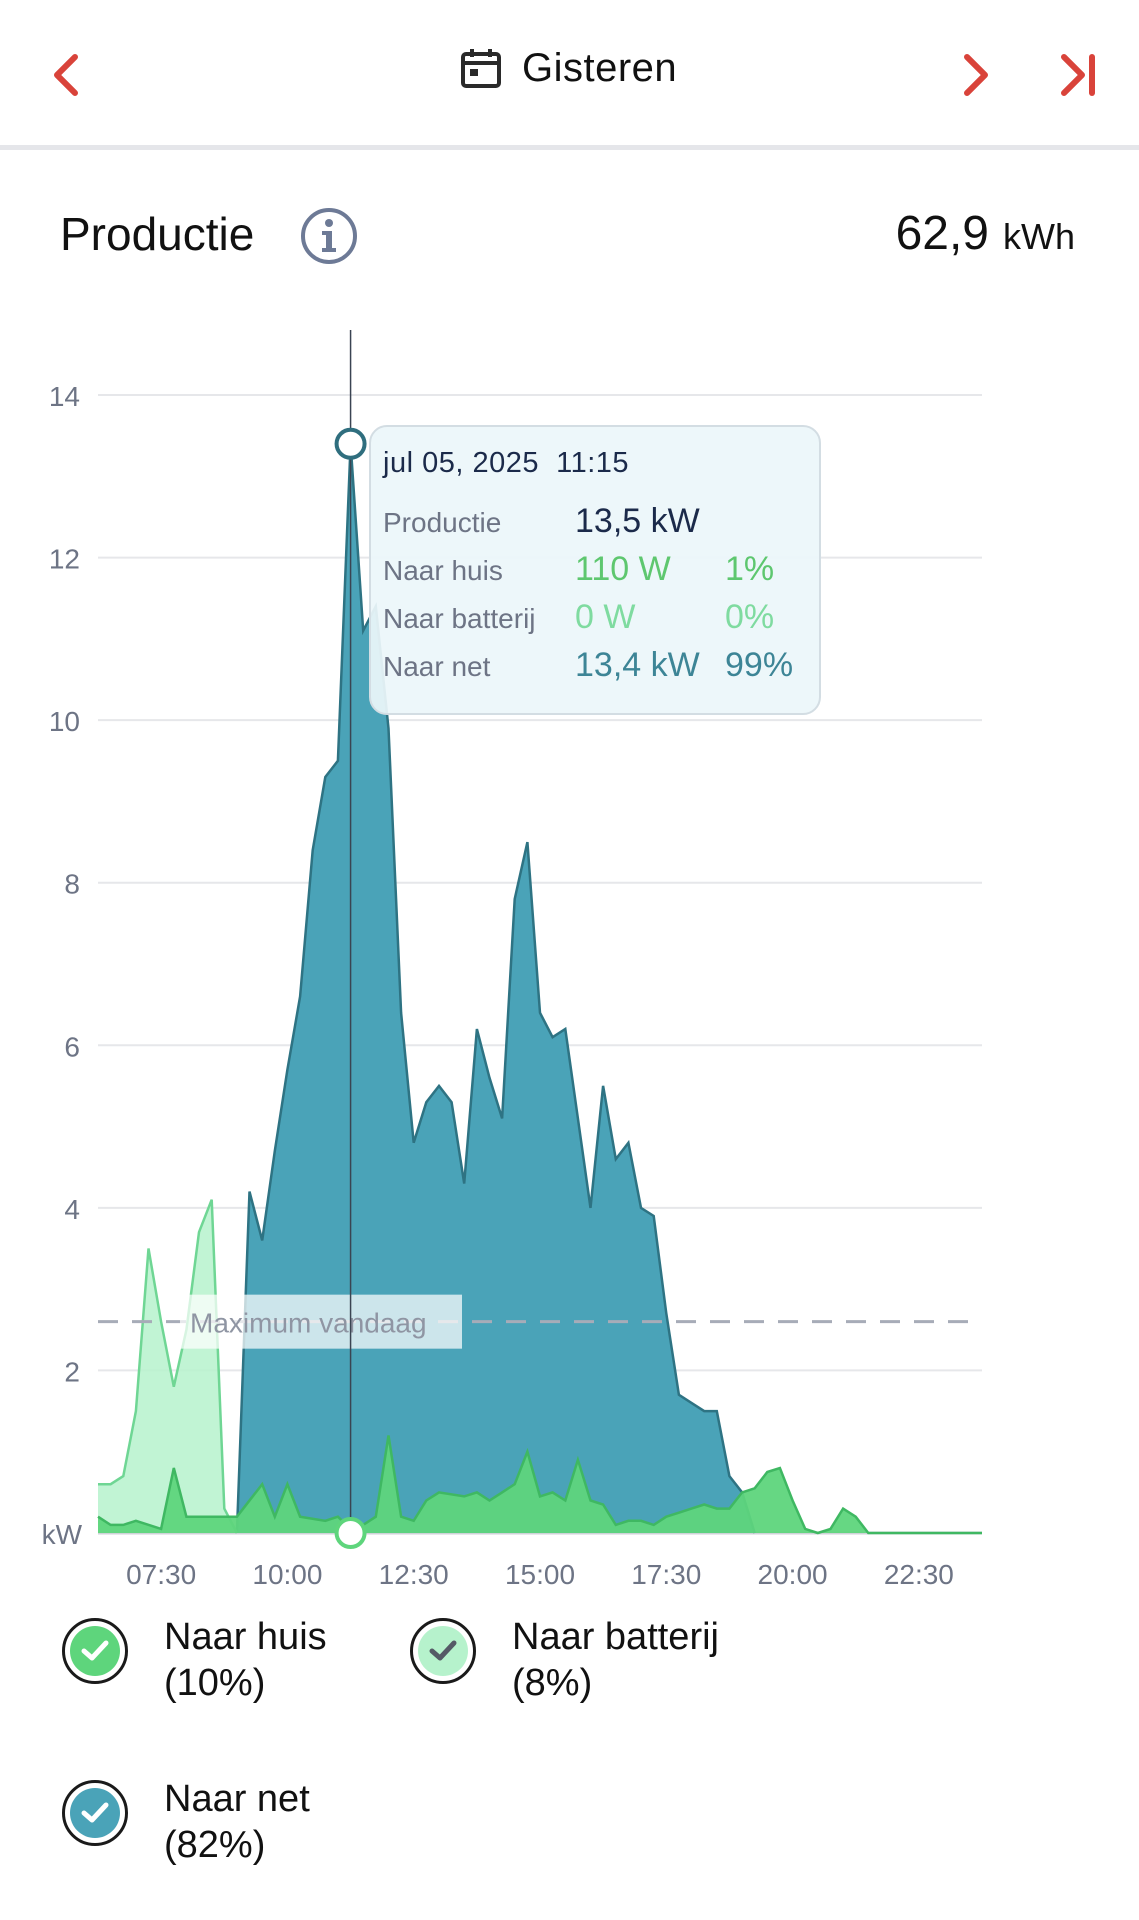 This screenshot has height=1920, width=1139. I want to click on series-area-naar-batterij, so click(167, 1366).